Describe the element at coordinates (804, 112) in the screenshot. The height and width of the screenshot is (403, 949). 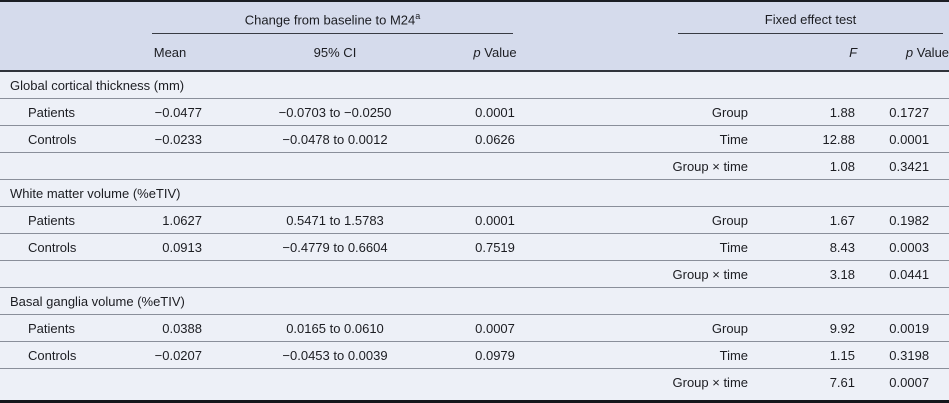
I see `cell-f-value: 1.88` at that location.